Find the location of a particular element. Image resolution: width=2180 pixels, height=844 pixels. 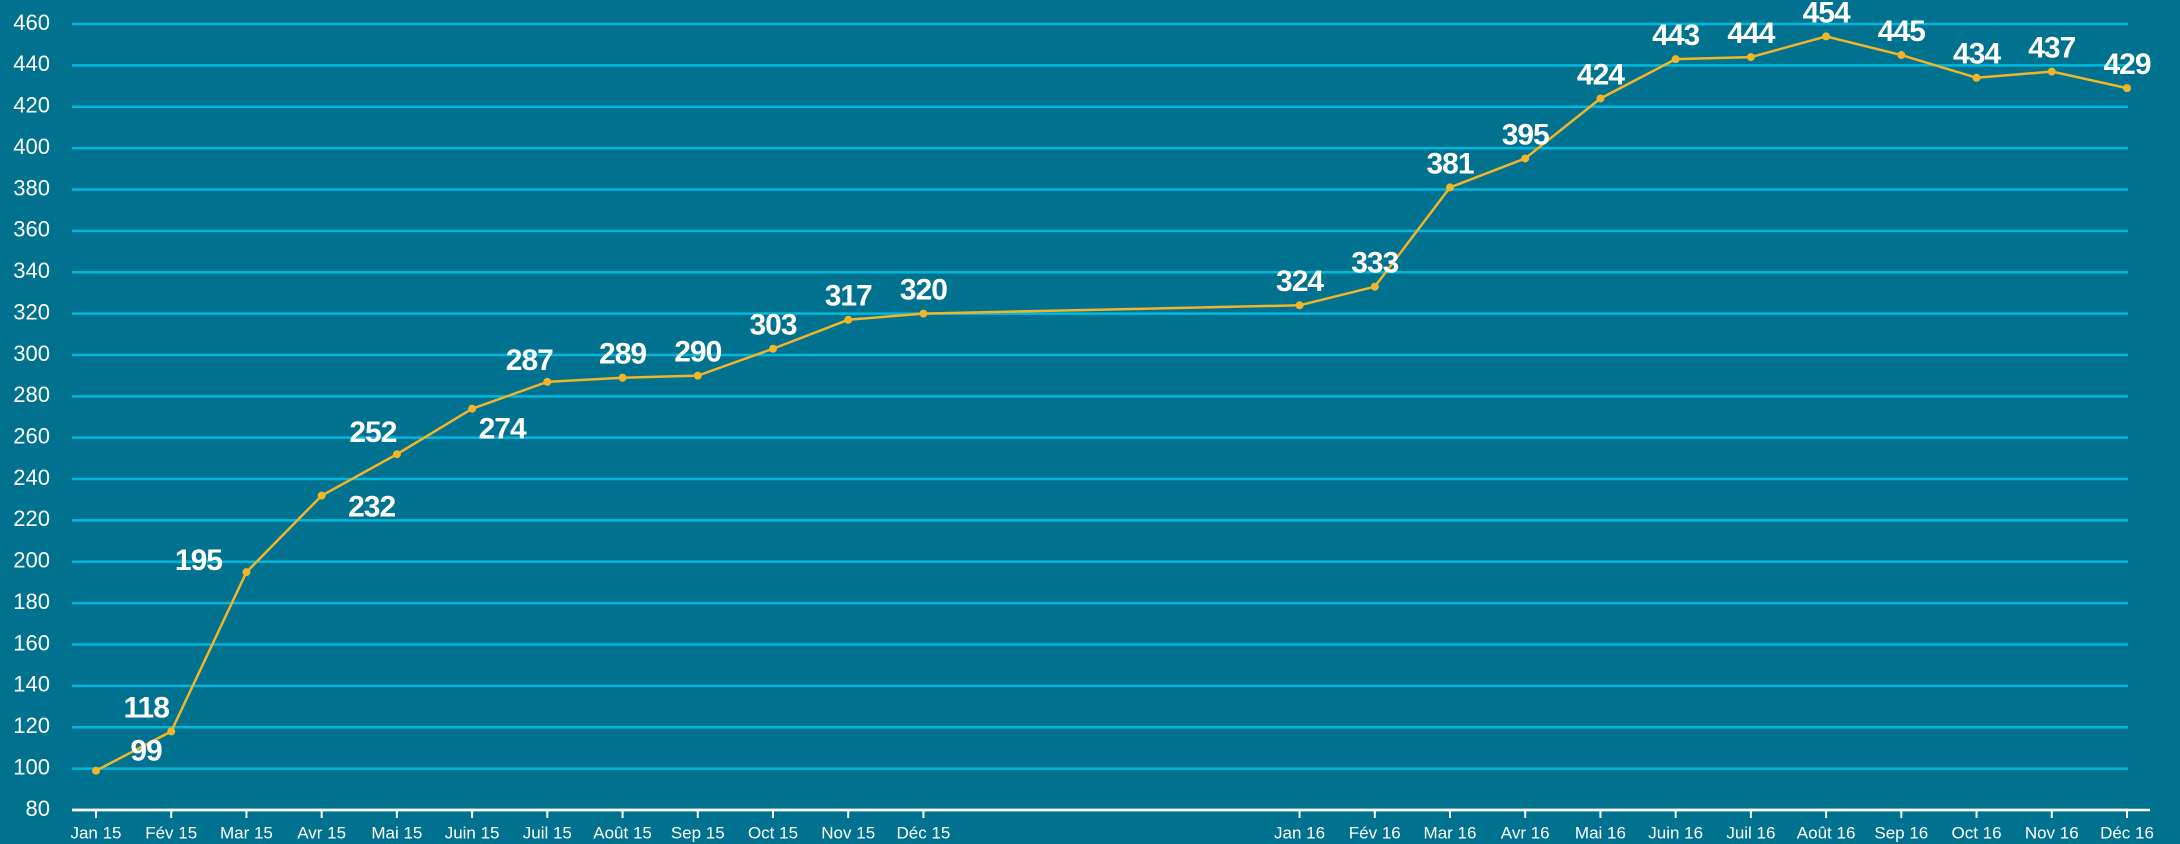

x-tick-label: Oct 16 is located at coordinates (1977, 832).